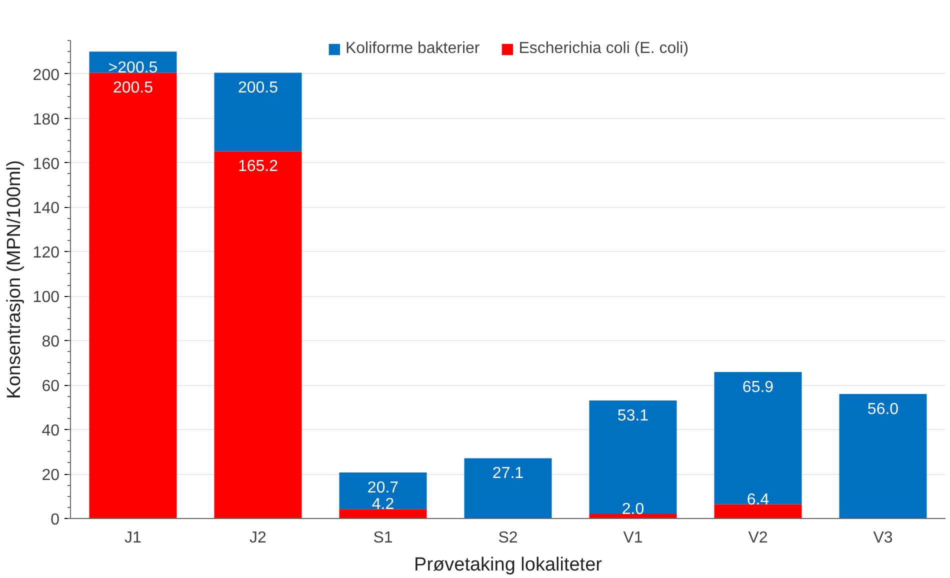  Describe the element at coordinates (633, 538) in the screenshot. I see `x-tick-label: V1` at that location.